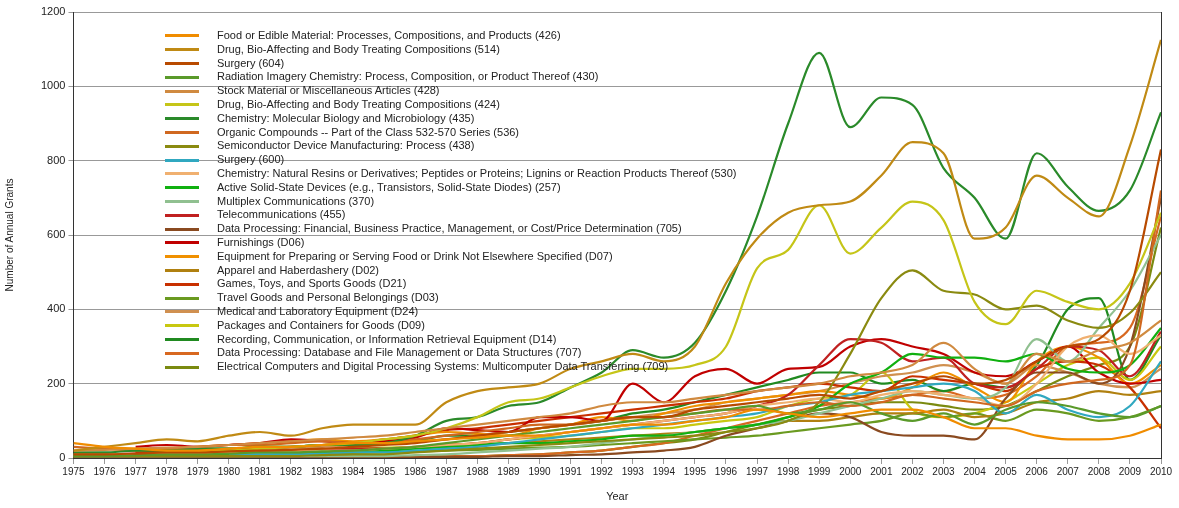 This screenshot has height=508, width=1179. I want to click on x-tick-label: 1980, so click(229, 471).